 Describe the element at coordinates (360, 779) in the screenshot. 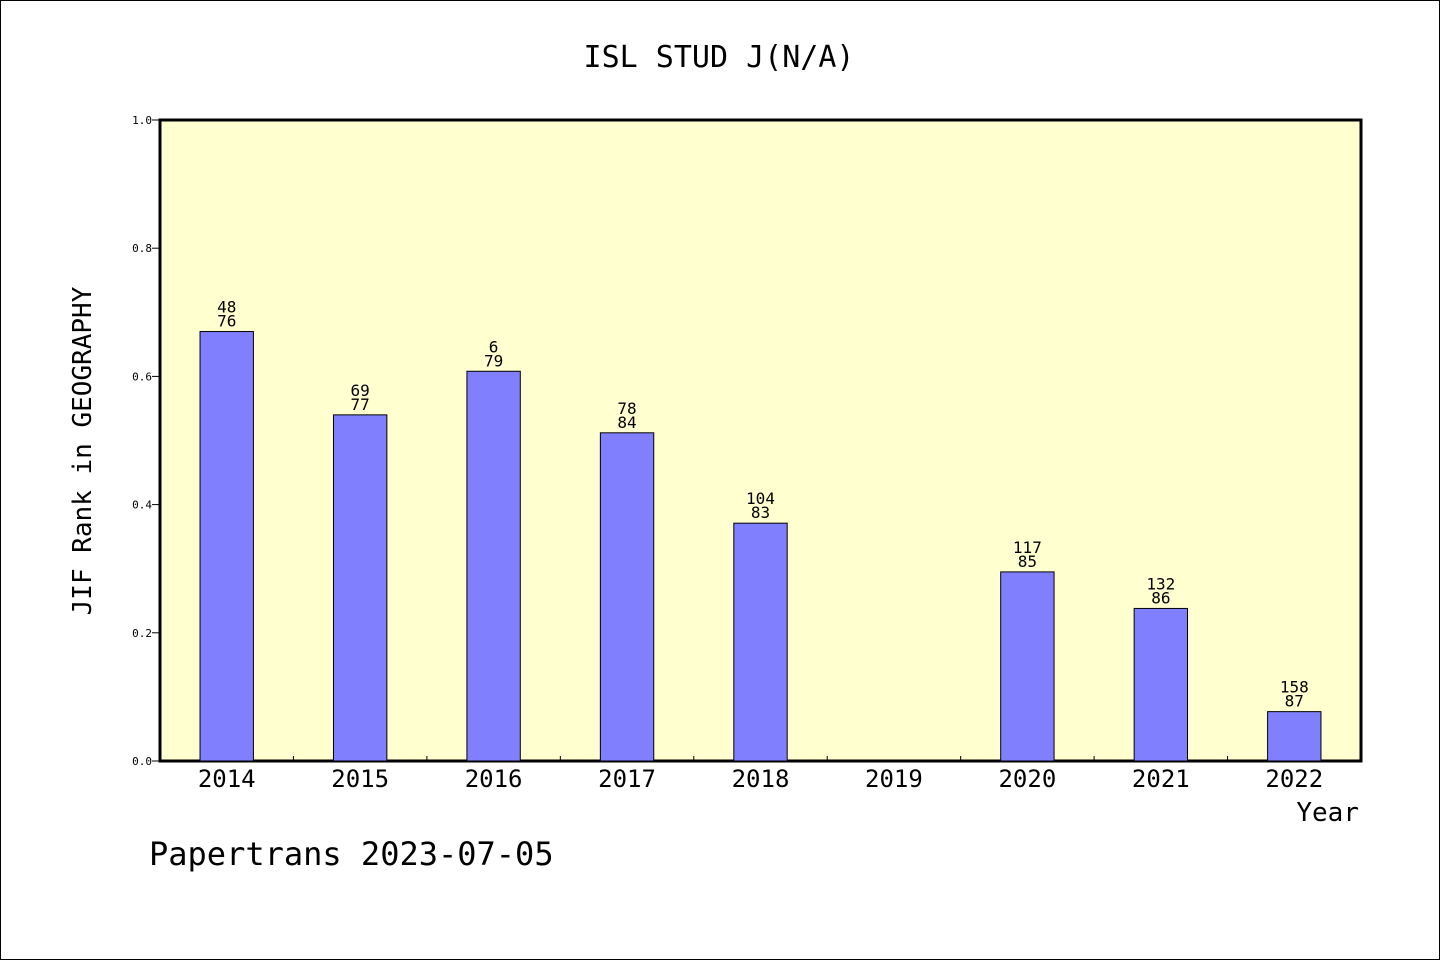

I see `x-tick-label: 2015` at that location.